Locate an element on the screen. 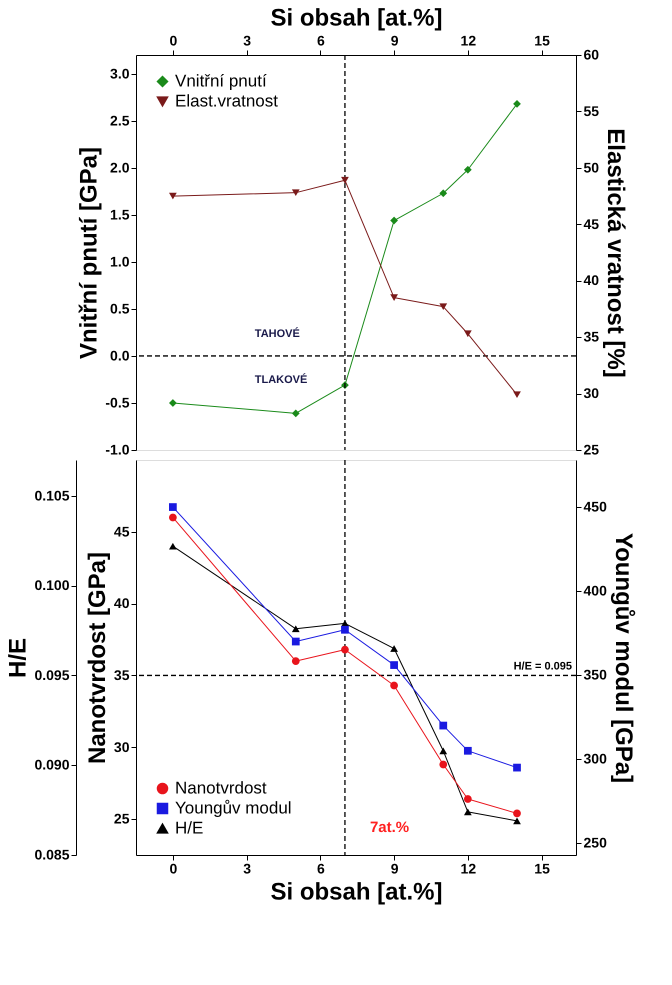 The height and width of the screenshot is (985, 672). y-tick-label: 0.095 is located at coordinates (52, 674).